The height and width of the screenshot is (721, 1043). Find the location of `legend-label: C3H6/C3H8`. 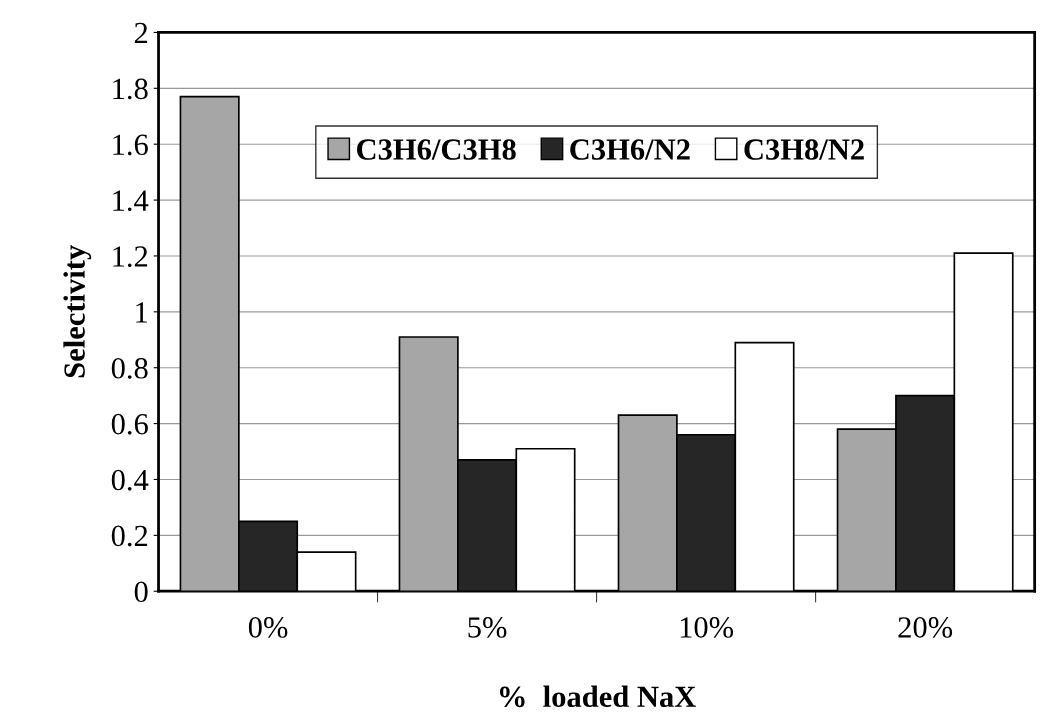

legend-label: C3H6/C3H8 is located at coordinates (436, 149).